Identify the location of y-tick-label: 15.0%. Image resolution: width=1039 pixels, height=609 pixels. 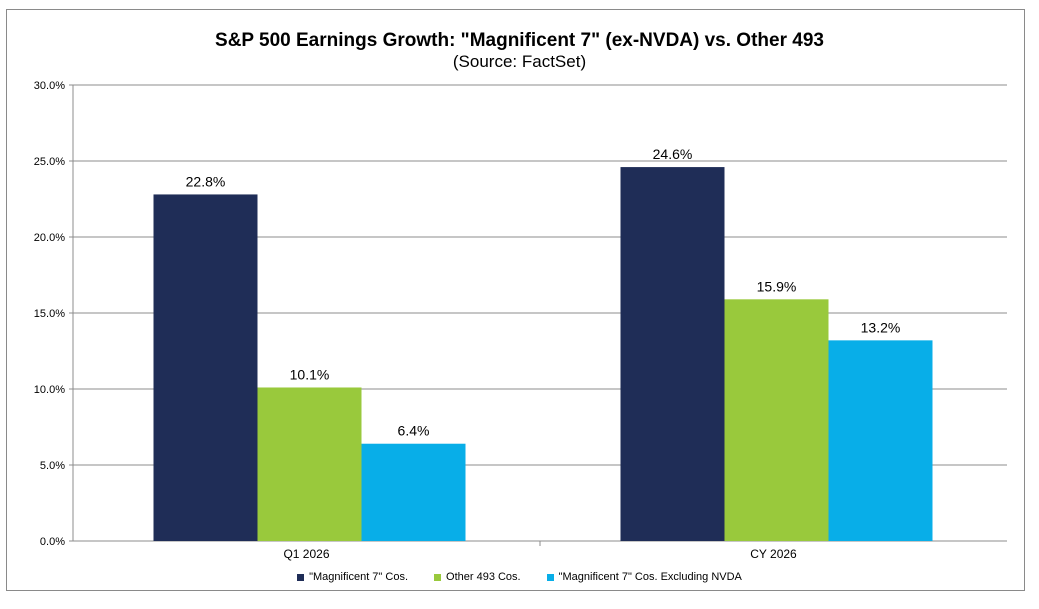
(49, 314).